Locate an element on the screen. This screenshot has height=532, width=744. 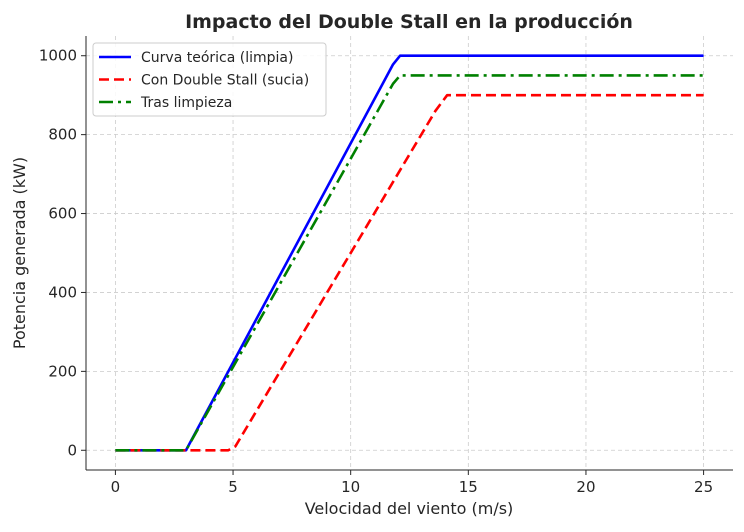
y-tick-label: 400 is located at coordinates (62, 292).